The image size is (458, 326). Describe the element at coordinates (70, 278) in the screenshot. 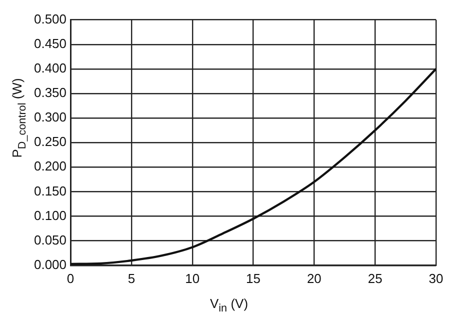

I see `x-tick-label: 0` at that location.